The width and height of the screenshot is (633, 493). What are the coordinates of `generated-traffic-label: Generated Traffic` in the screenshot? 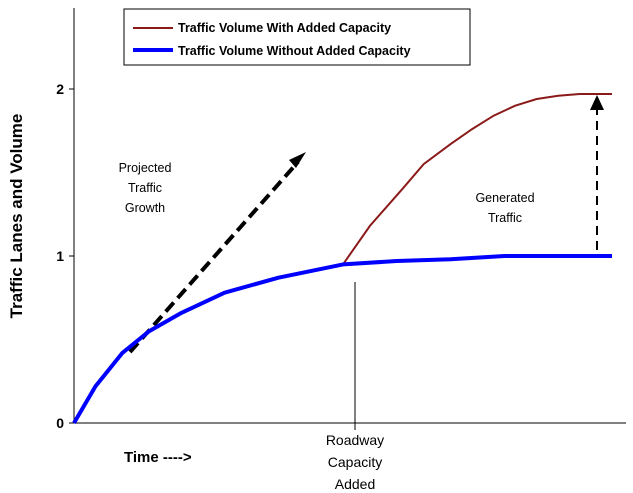 It's located at (504, 208).